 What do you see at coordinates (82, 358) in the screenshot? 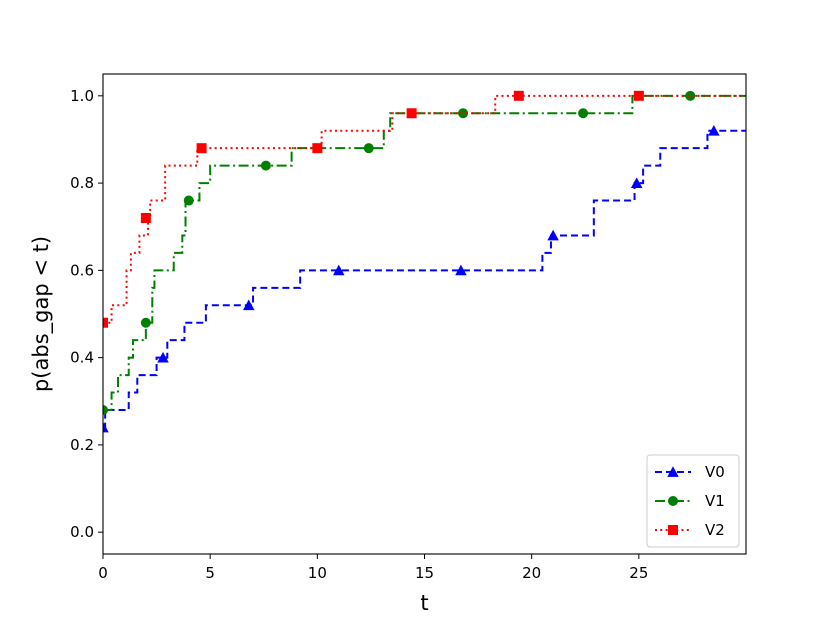
I see `y-tick-label: 0.4` at bounding box center [82, 358].